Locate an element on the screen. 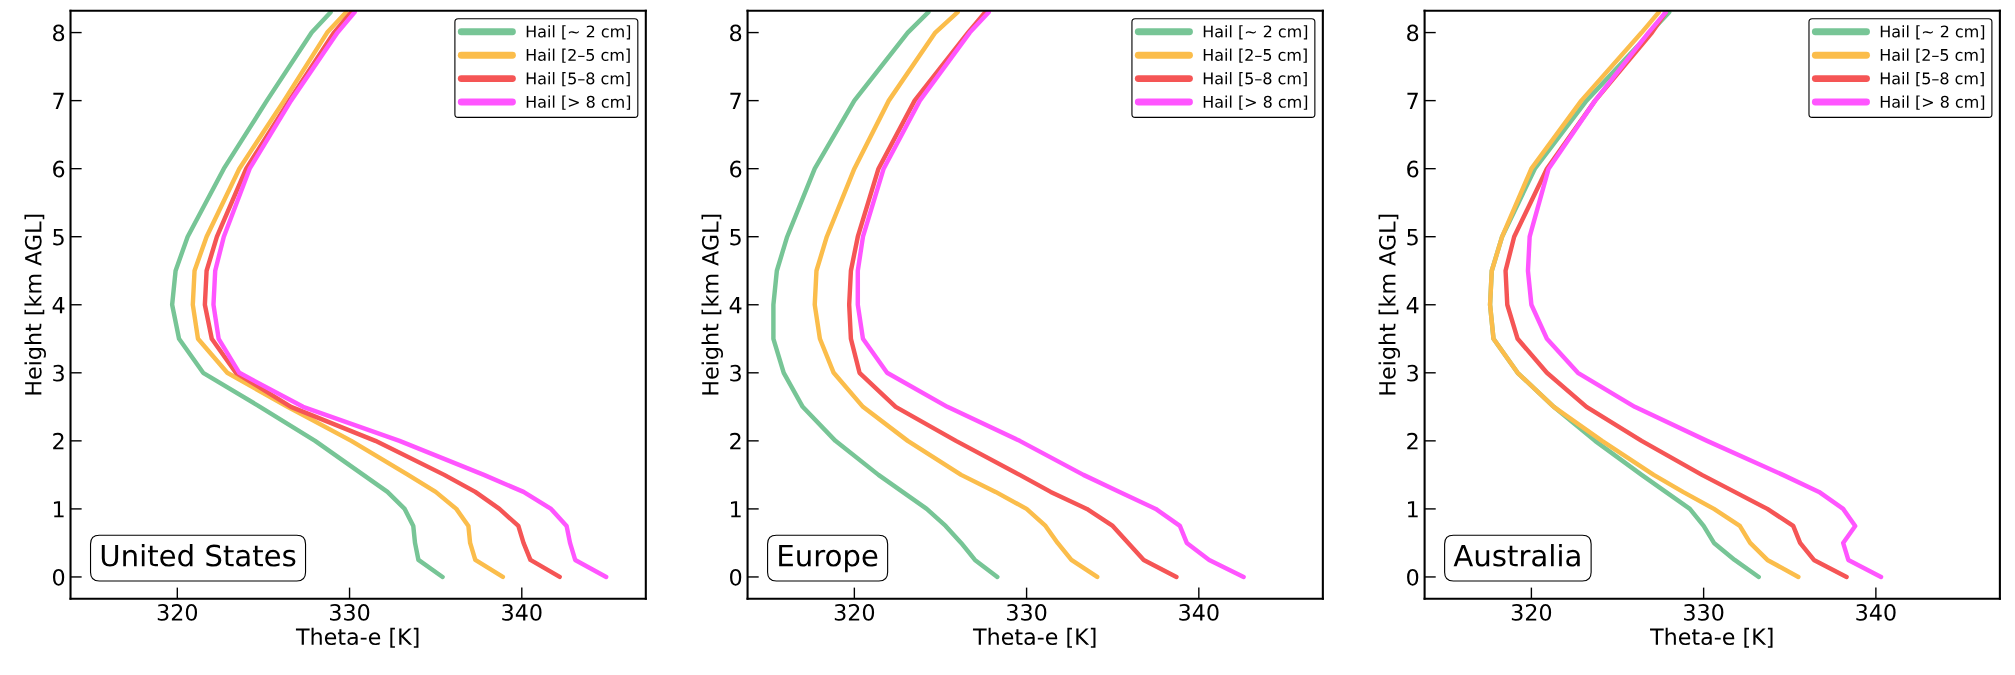  annotation: Europe is located at coordinates (828, 558).